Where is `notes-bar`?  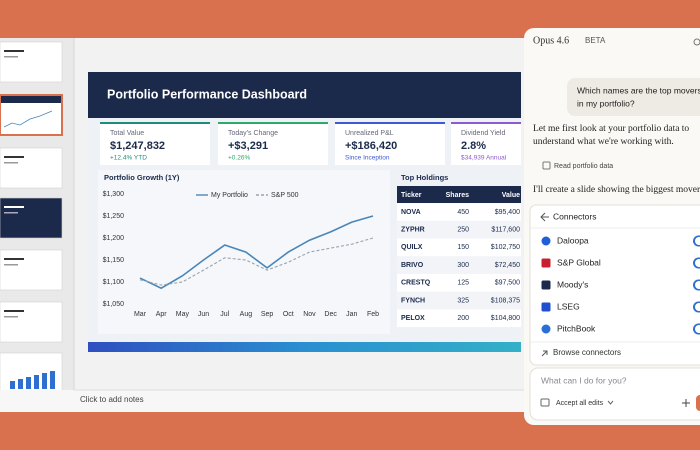 notes-bar is located at coordinates (263, 401).